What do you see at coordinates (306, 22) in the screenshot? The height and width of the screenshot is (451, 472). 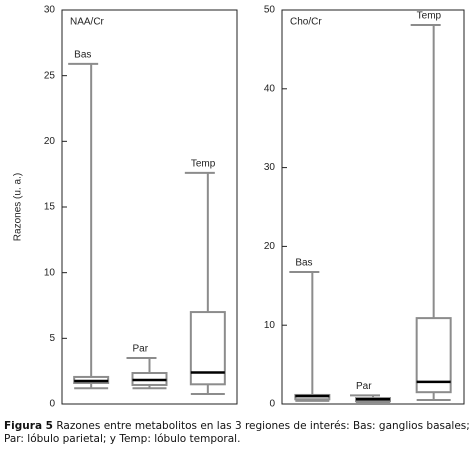 I see `panel-title: Cho/Cr` at bounding box center [306, 22].